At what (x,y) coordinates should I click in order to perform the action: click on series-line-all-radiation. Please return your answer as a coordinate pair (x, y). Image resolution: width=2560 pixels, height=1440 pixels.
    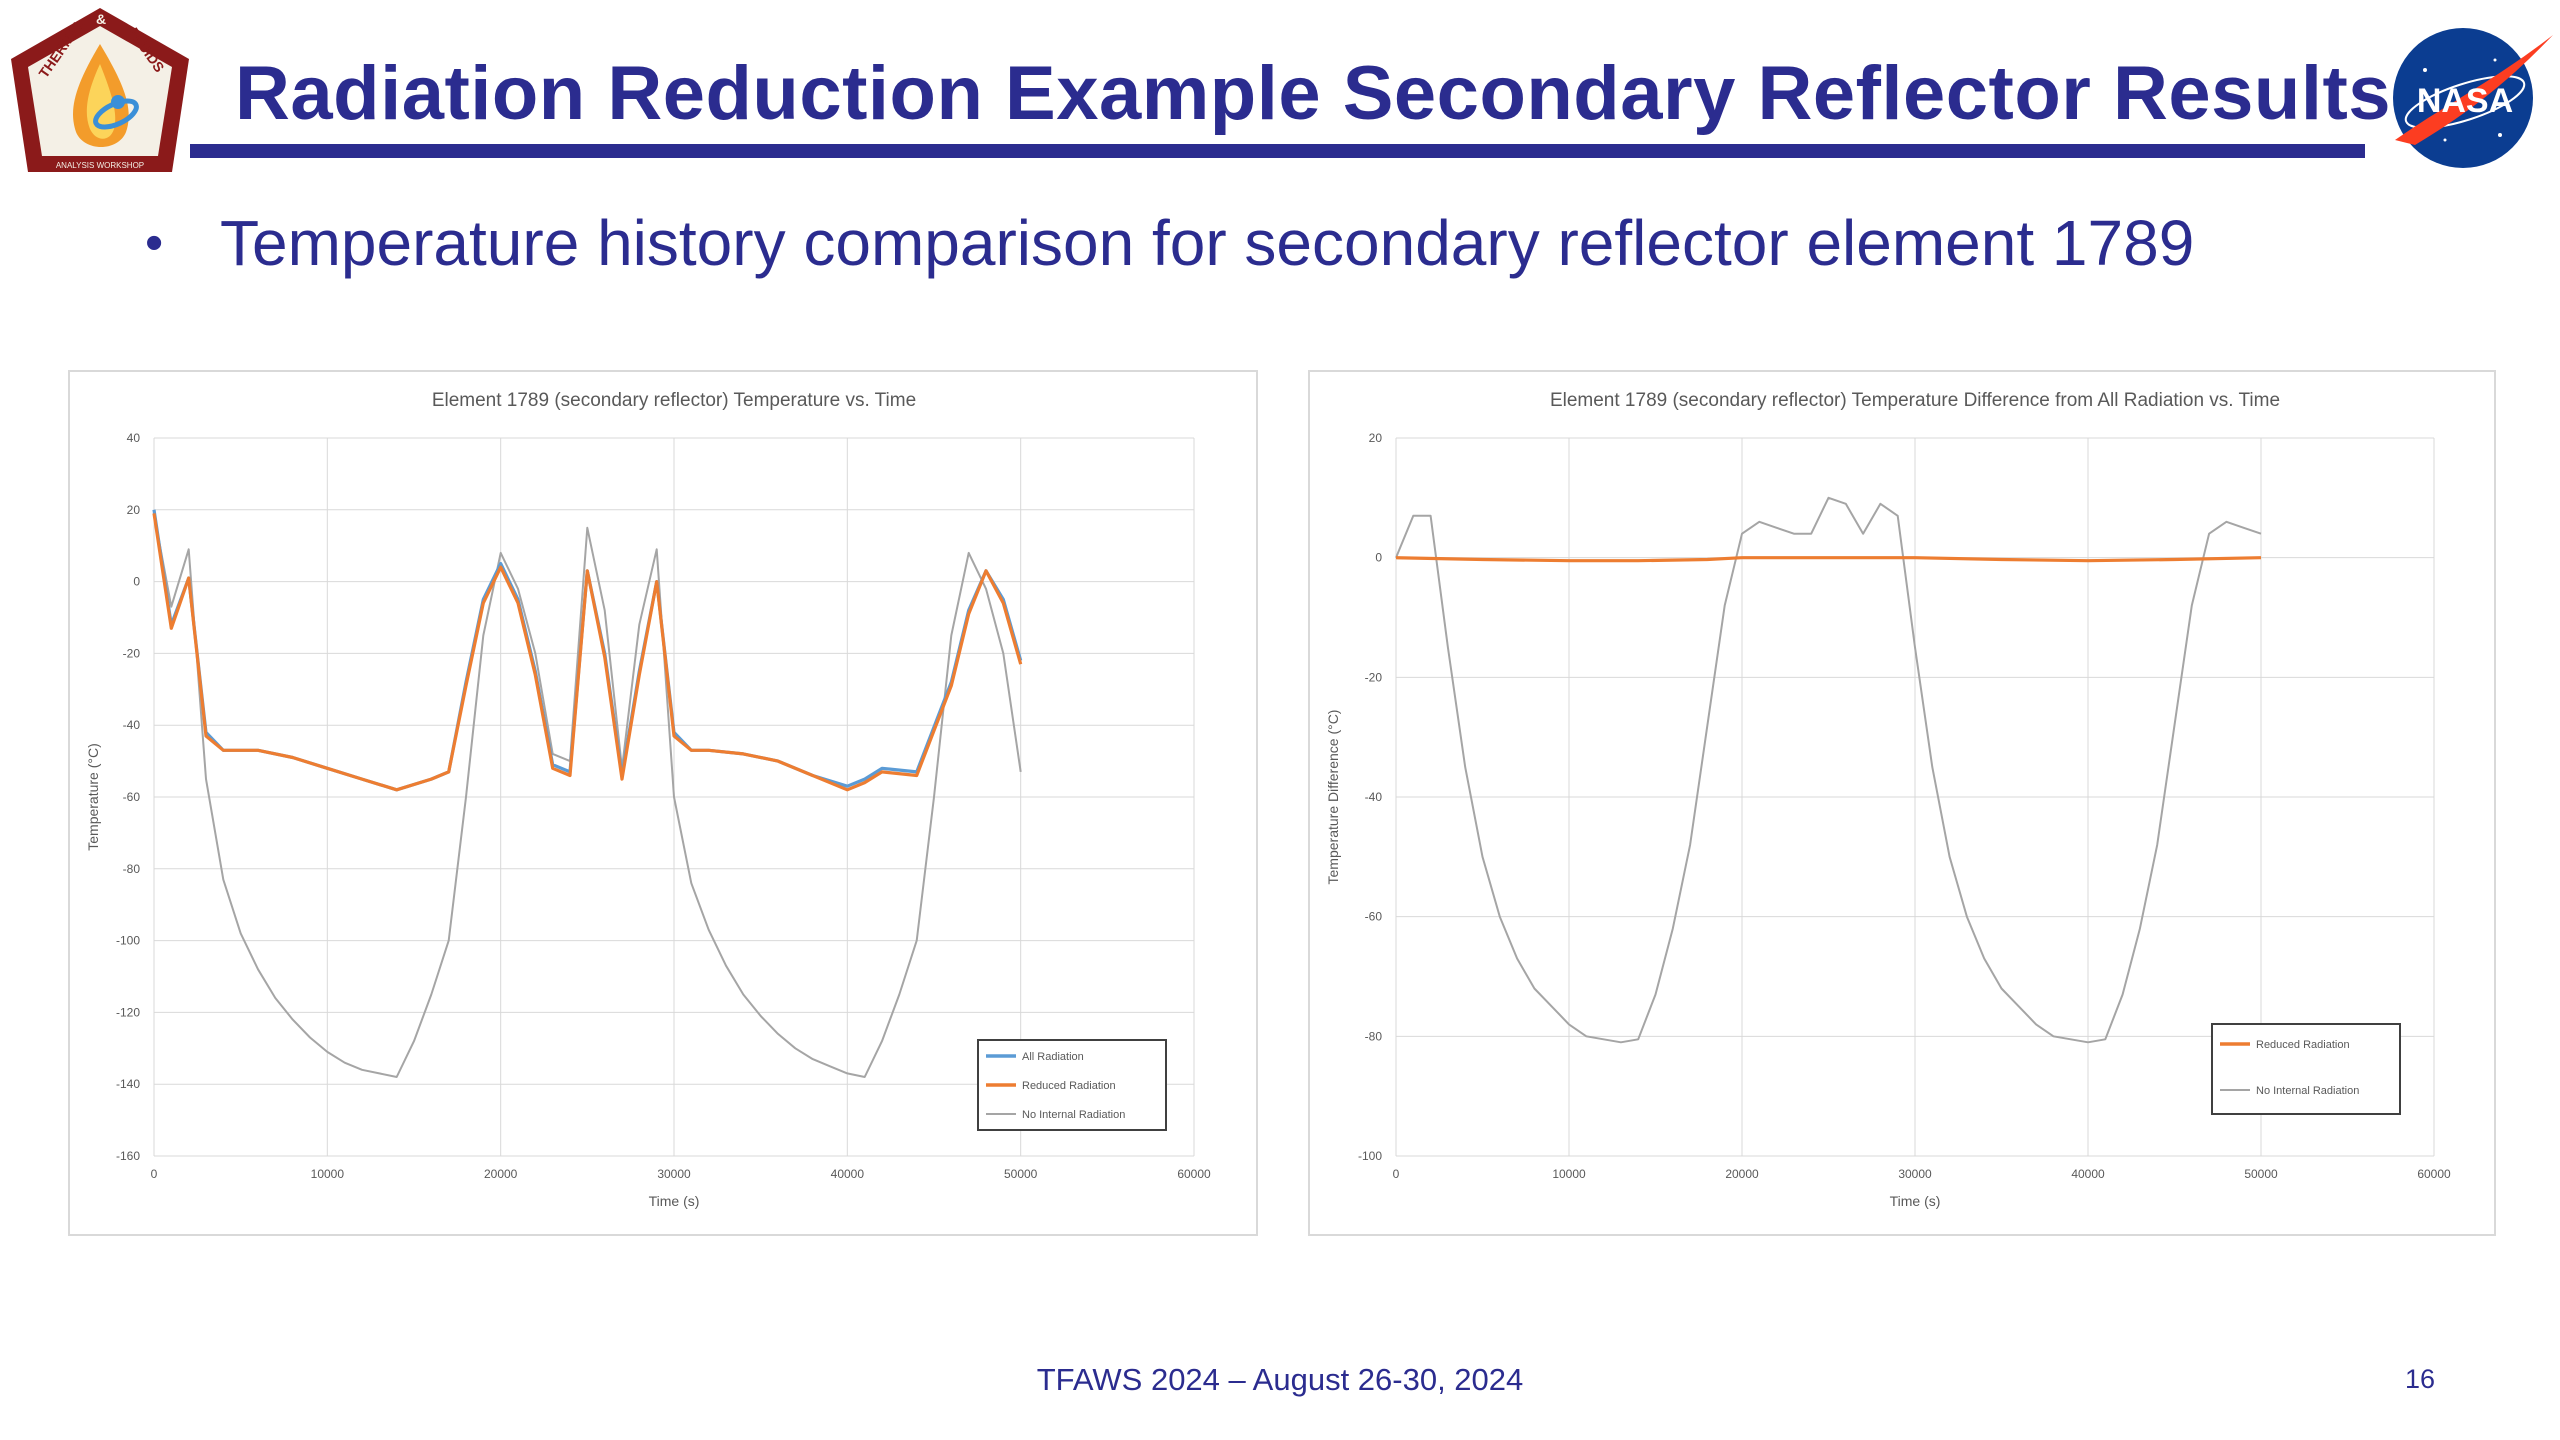
    Looking at the image, I should click on (587, 650).